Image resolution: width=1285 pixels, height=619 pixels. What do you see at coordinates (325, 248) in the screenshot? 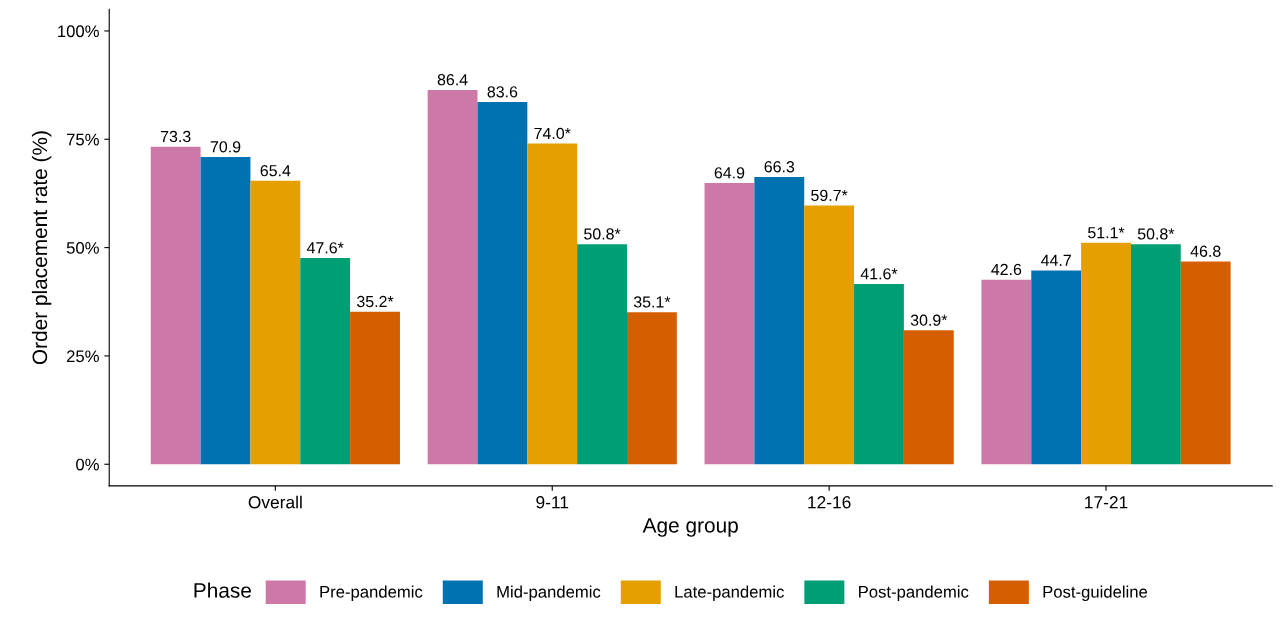
I see `data-label: 47.6*` at bounding box center [325, 248].